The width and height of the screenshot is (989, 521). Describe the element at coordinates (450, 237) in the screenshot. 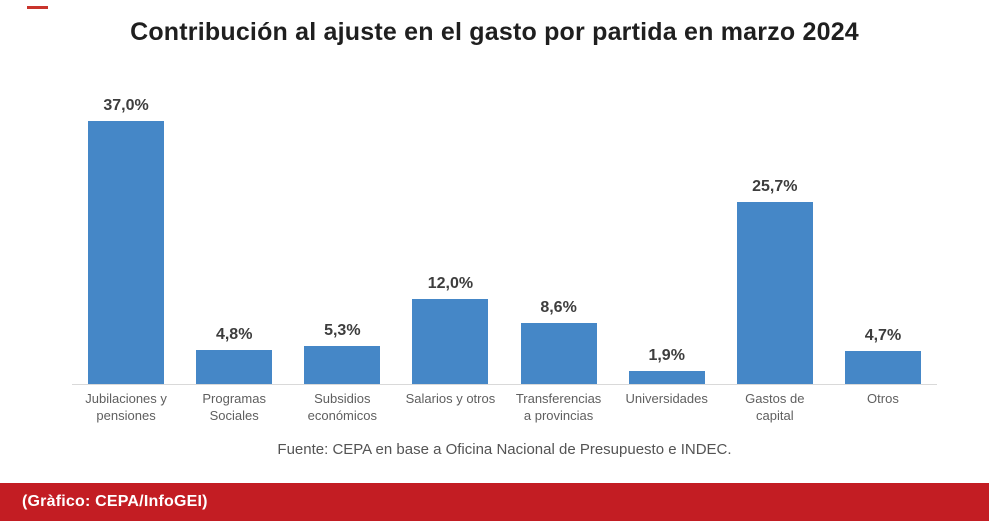

I see `bar-column: 12,0%` at that location.